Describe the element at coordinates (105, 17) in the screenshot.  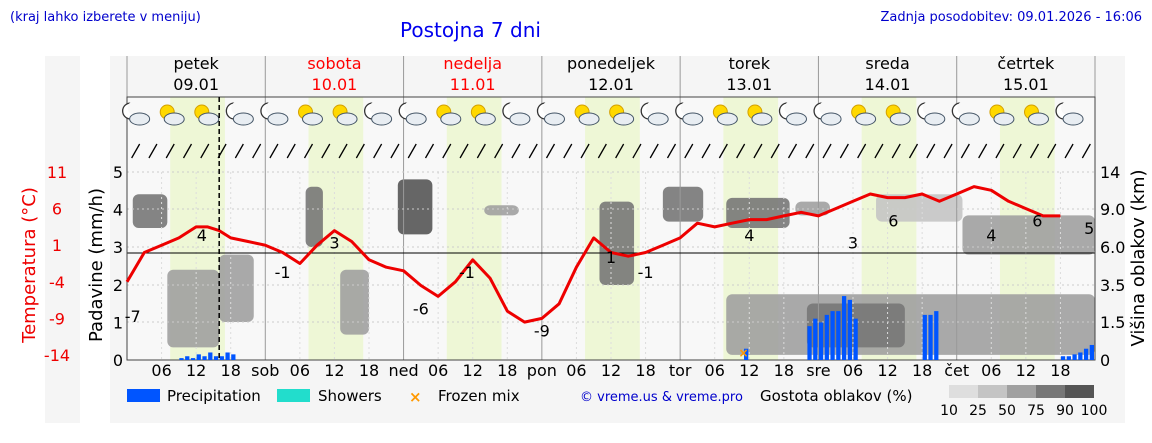
I see `location-note: (kraj lahko izberete v meniju)` at that location.